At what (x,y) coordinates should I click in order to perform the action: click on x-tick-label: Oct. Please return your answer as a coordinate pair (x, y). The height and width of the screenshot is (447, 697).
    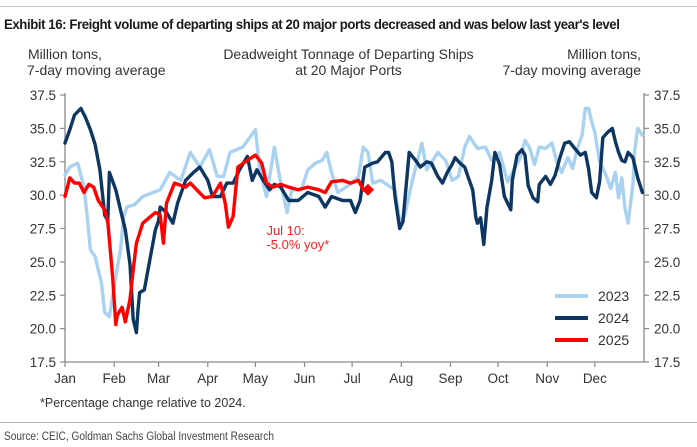
    Looking at the image, I should click on (498, 378).